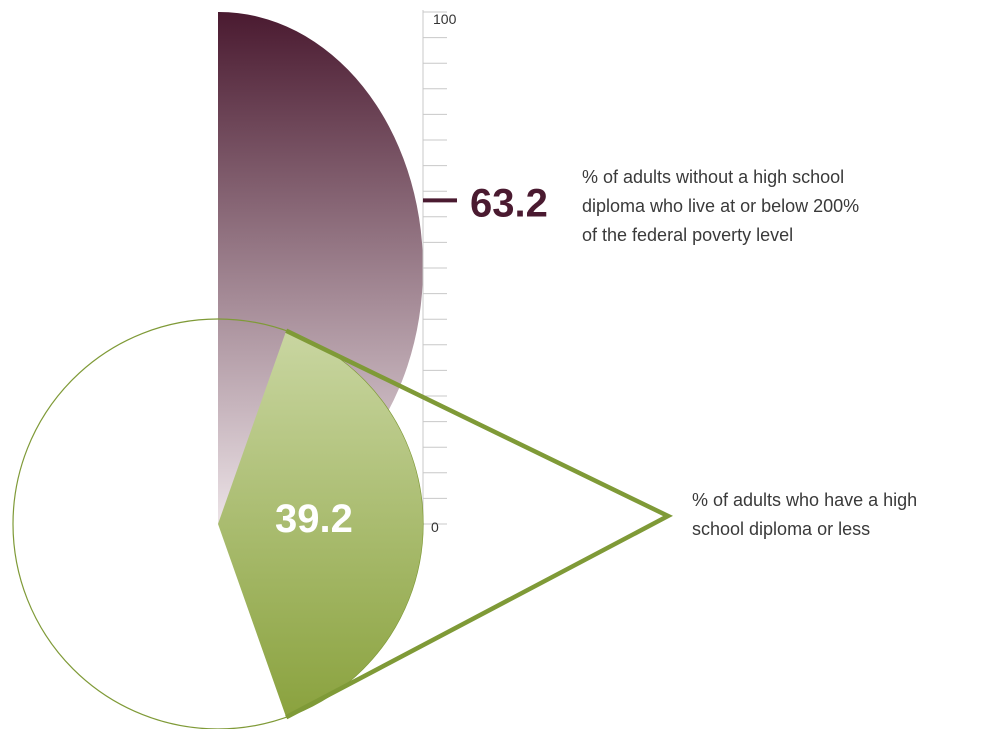 The image size is (990, 729). I want to click on pie-slice-diploma-or-less, so click(320, 524).